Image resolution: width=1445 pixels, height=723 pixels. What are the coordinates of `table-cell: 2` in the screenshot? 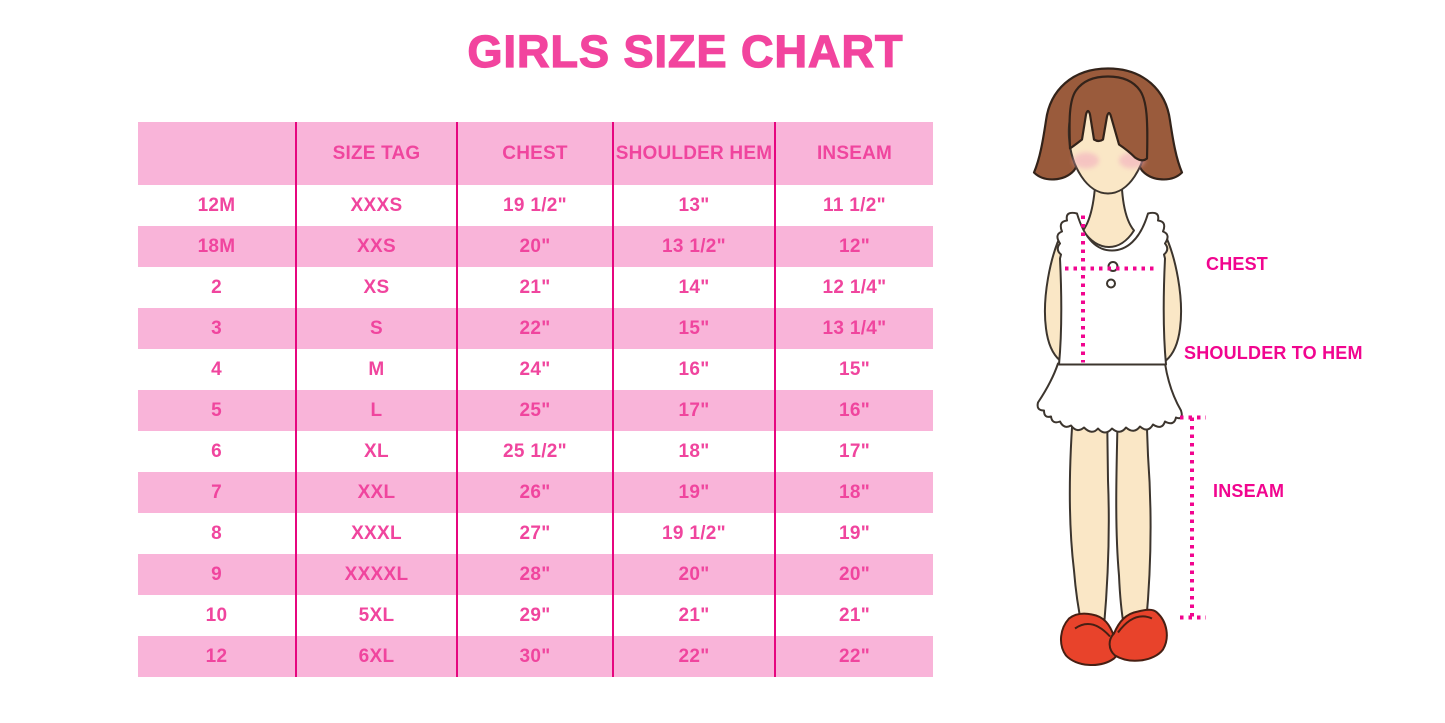 It's located at (217, 287).